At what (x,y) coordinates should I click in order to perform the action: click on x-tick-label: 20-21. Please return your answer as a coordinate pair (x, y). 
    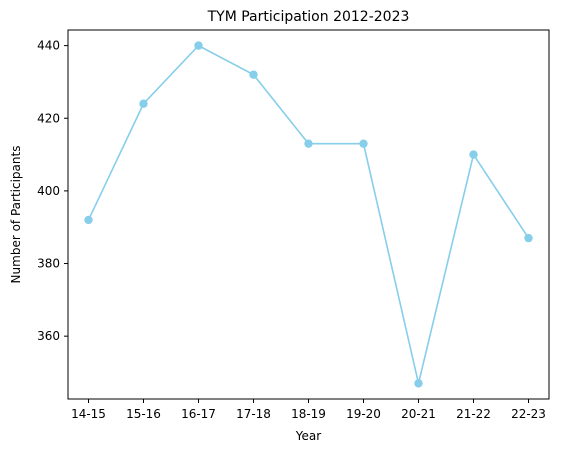
    Looking at the image, I should click on (418, 414).